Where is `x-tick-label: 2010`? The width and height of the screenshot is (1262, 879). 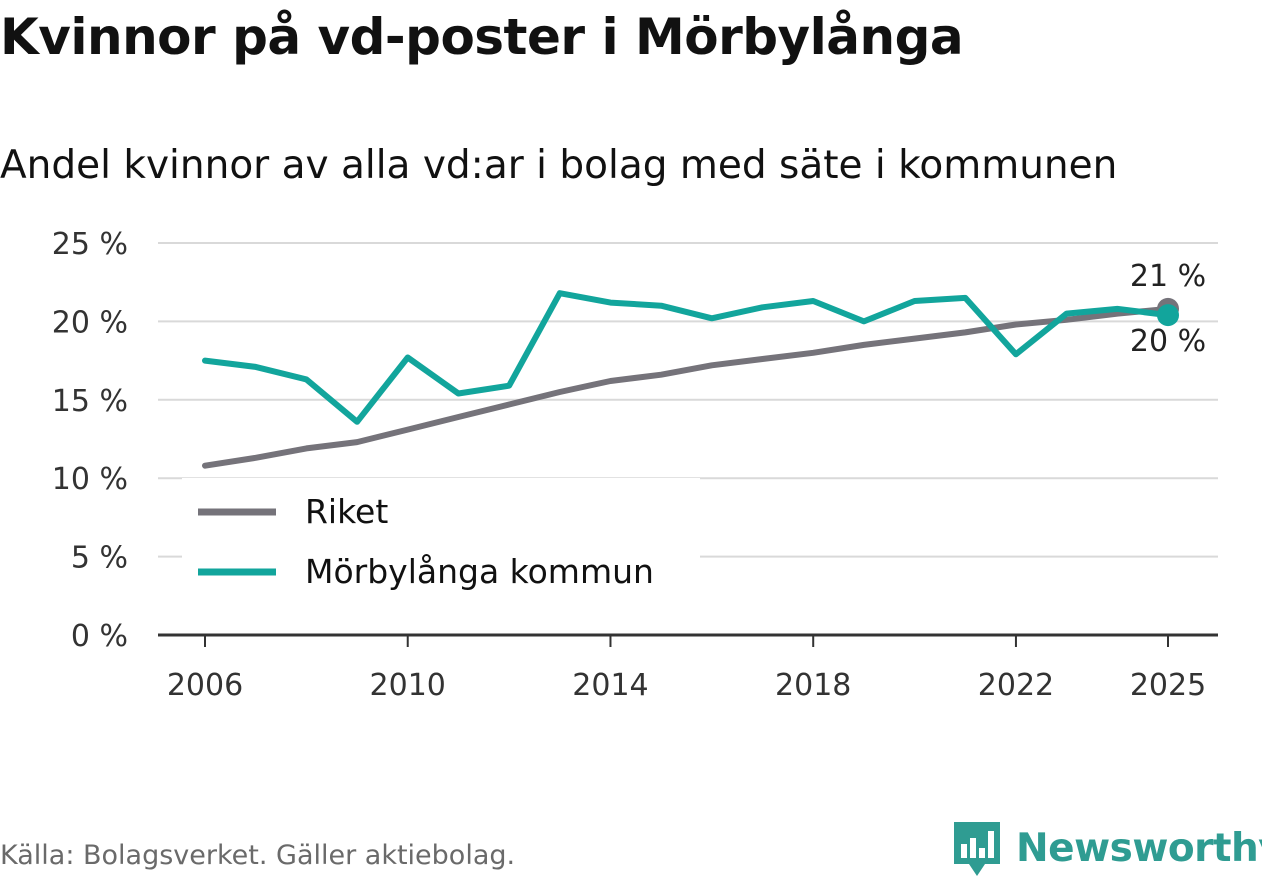 x-tick-label: 2010 is located at coordinates (408, 685).